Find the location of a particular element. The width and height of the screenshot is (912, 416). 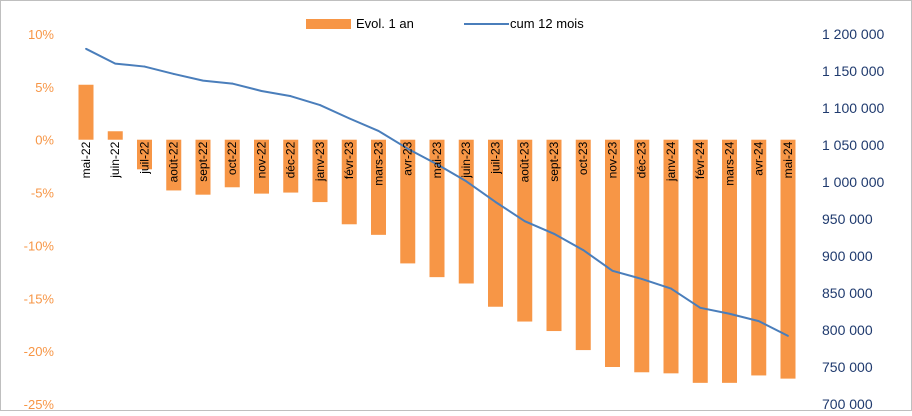

category-label: avr-24 is located at coordinates (759, 158).